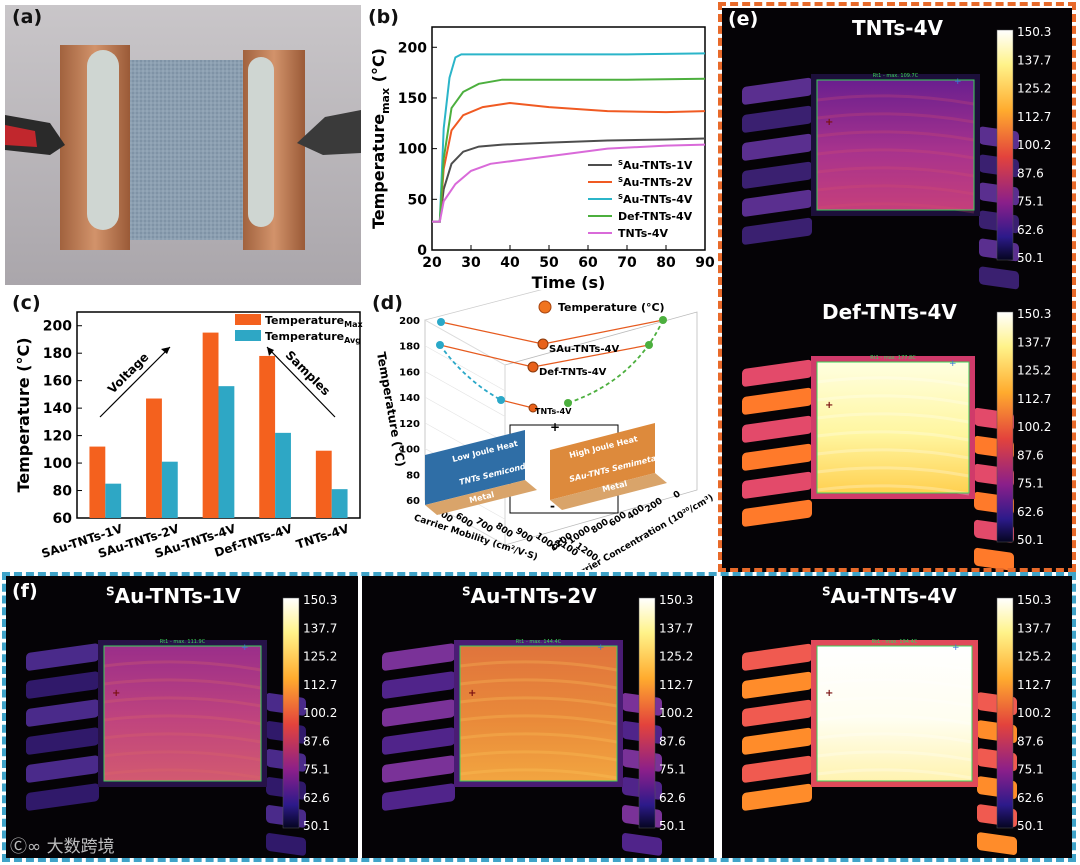 Image resolution: width=1080 pixels, height=865 pixels. What do you see at coordinates (889, 596) in the screenshot?
I see `thermal-title: SAu-TNTs-4V` at bounding box center [889, 596].